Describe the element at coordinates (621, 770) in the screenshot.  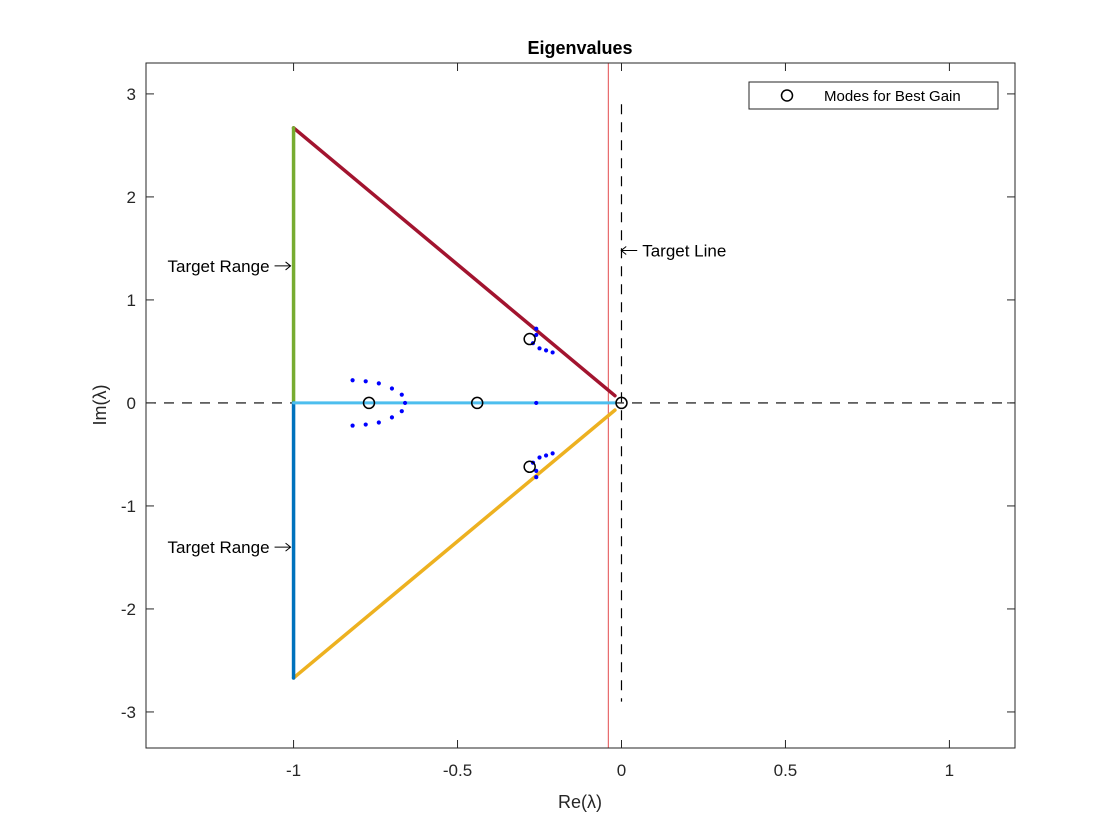
I see `x-tick-label: 0` at that location.